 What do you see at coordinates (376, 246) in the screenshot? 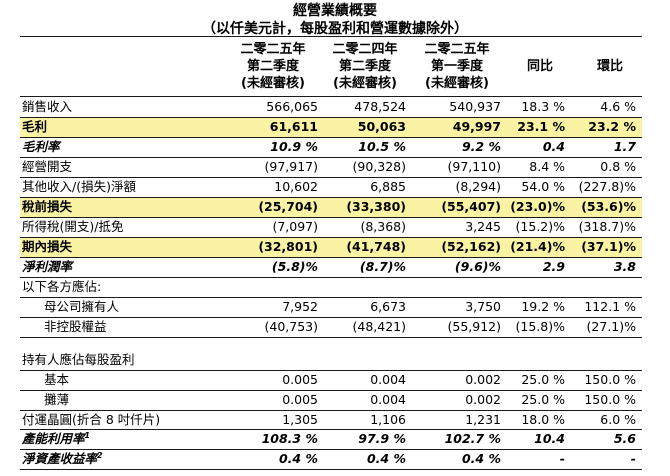
I see `cell: (41,748)` at bounding box center [376, 246].